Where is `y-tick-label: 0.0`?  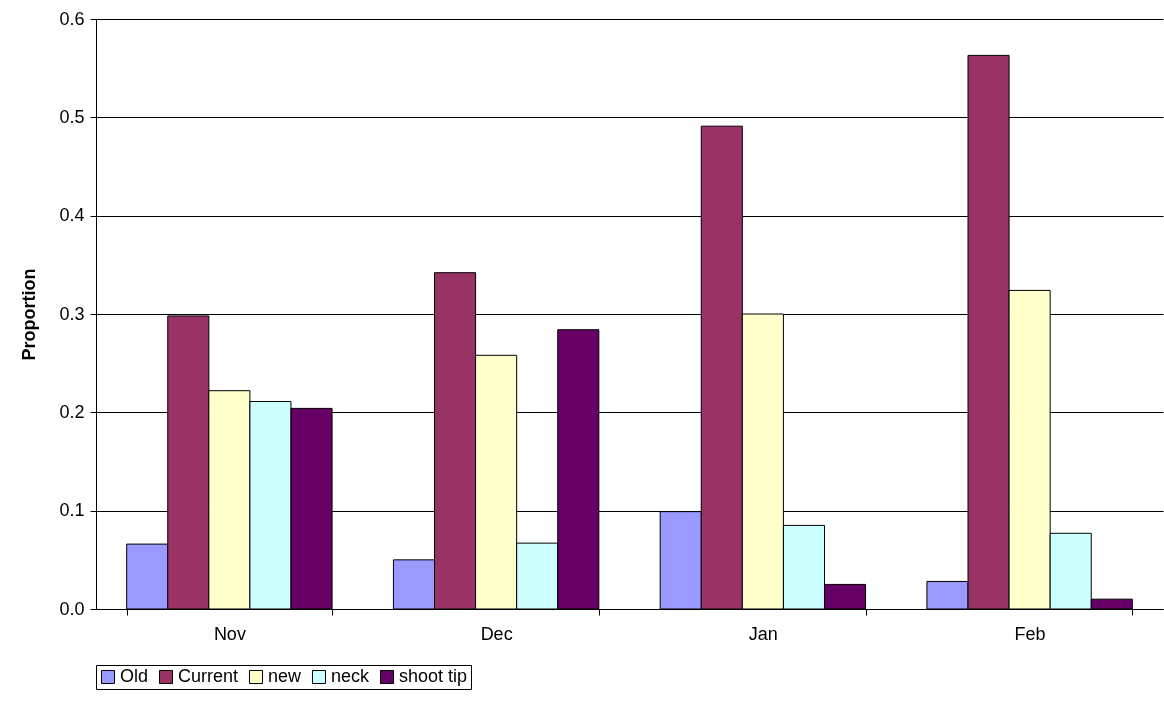 y-tick-label: 0.0 is located at coordinates (72, 608).